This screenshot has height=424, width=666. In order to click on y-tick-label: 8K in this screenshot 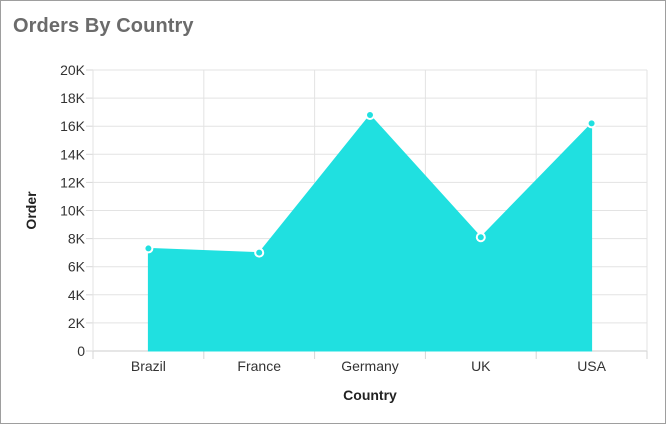, I will do `click(77, 239)`.